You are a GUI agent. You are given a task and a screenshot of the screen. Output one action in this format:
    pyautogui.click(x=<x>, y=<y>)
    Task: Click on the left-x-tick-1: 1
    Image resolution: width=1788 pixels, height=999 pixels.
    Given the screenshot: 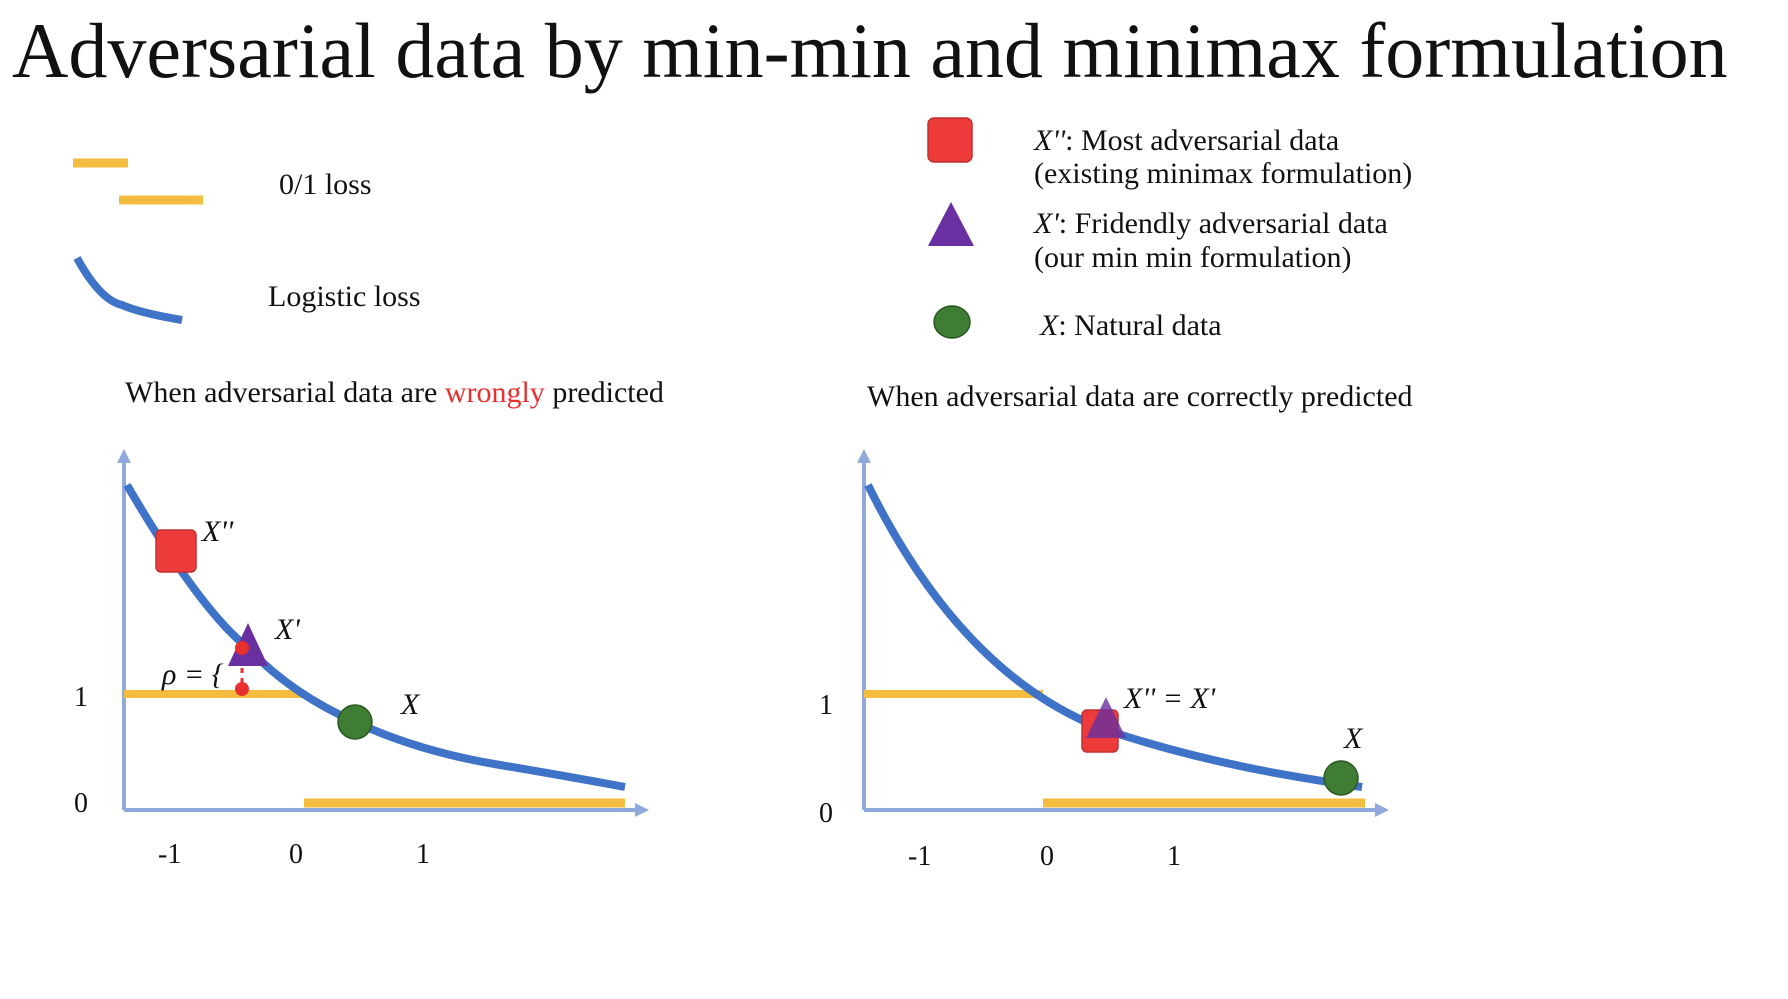 What is the action you would take?
    pyautogui.click(x=423, y=854)
    